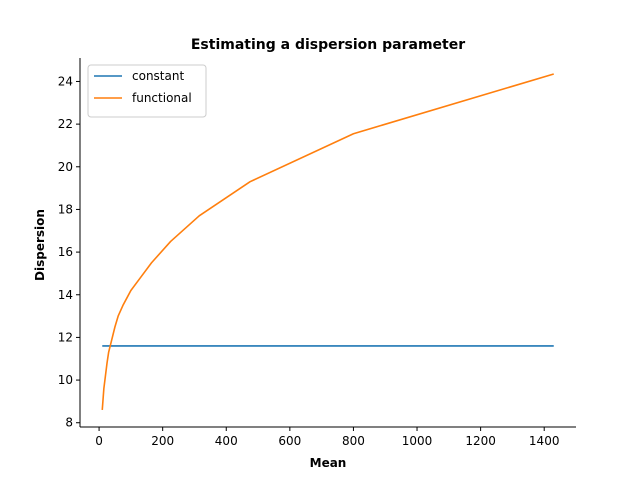 The image size is (640, 480). Describe the element at coordinates (328, 45) in the screenshot. I see `chart-title: Estimating a dispersion parameter` at that location.